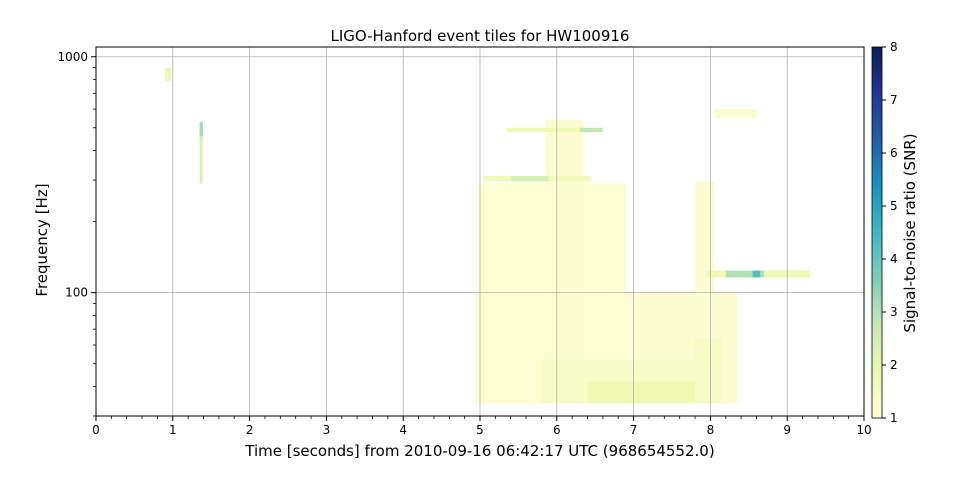 The image size is (960, 480). Describe the element at coordinates (76, 233) in the screenshot. I see `y-axis: 100 1000` at that location.